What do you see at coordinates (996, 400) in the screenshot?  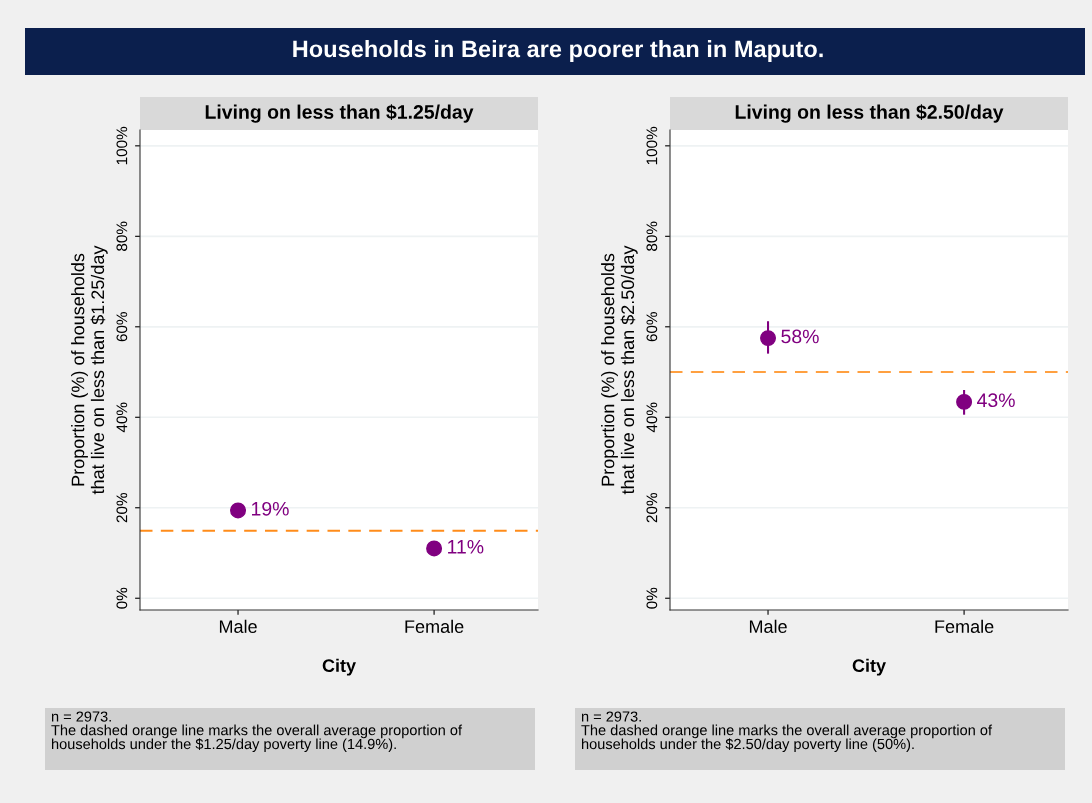 I see `data-label: 43%` at bounding box center [996, 400].